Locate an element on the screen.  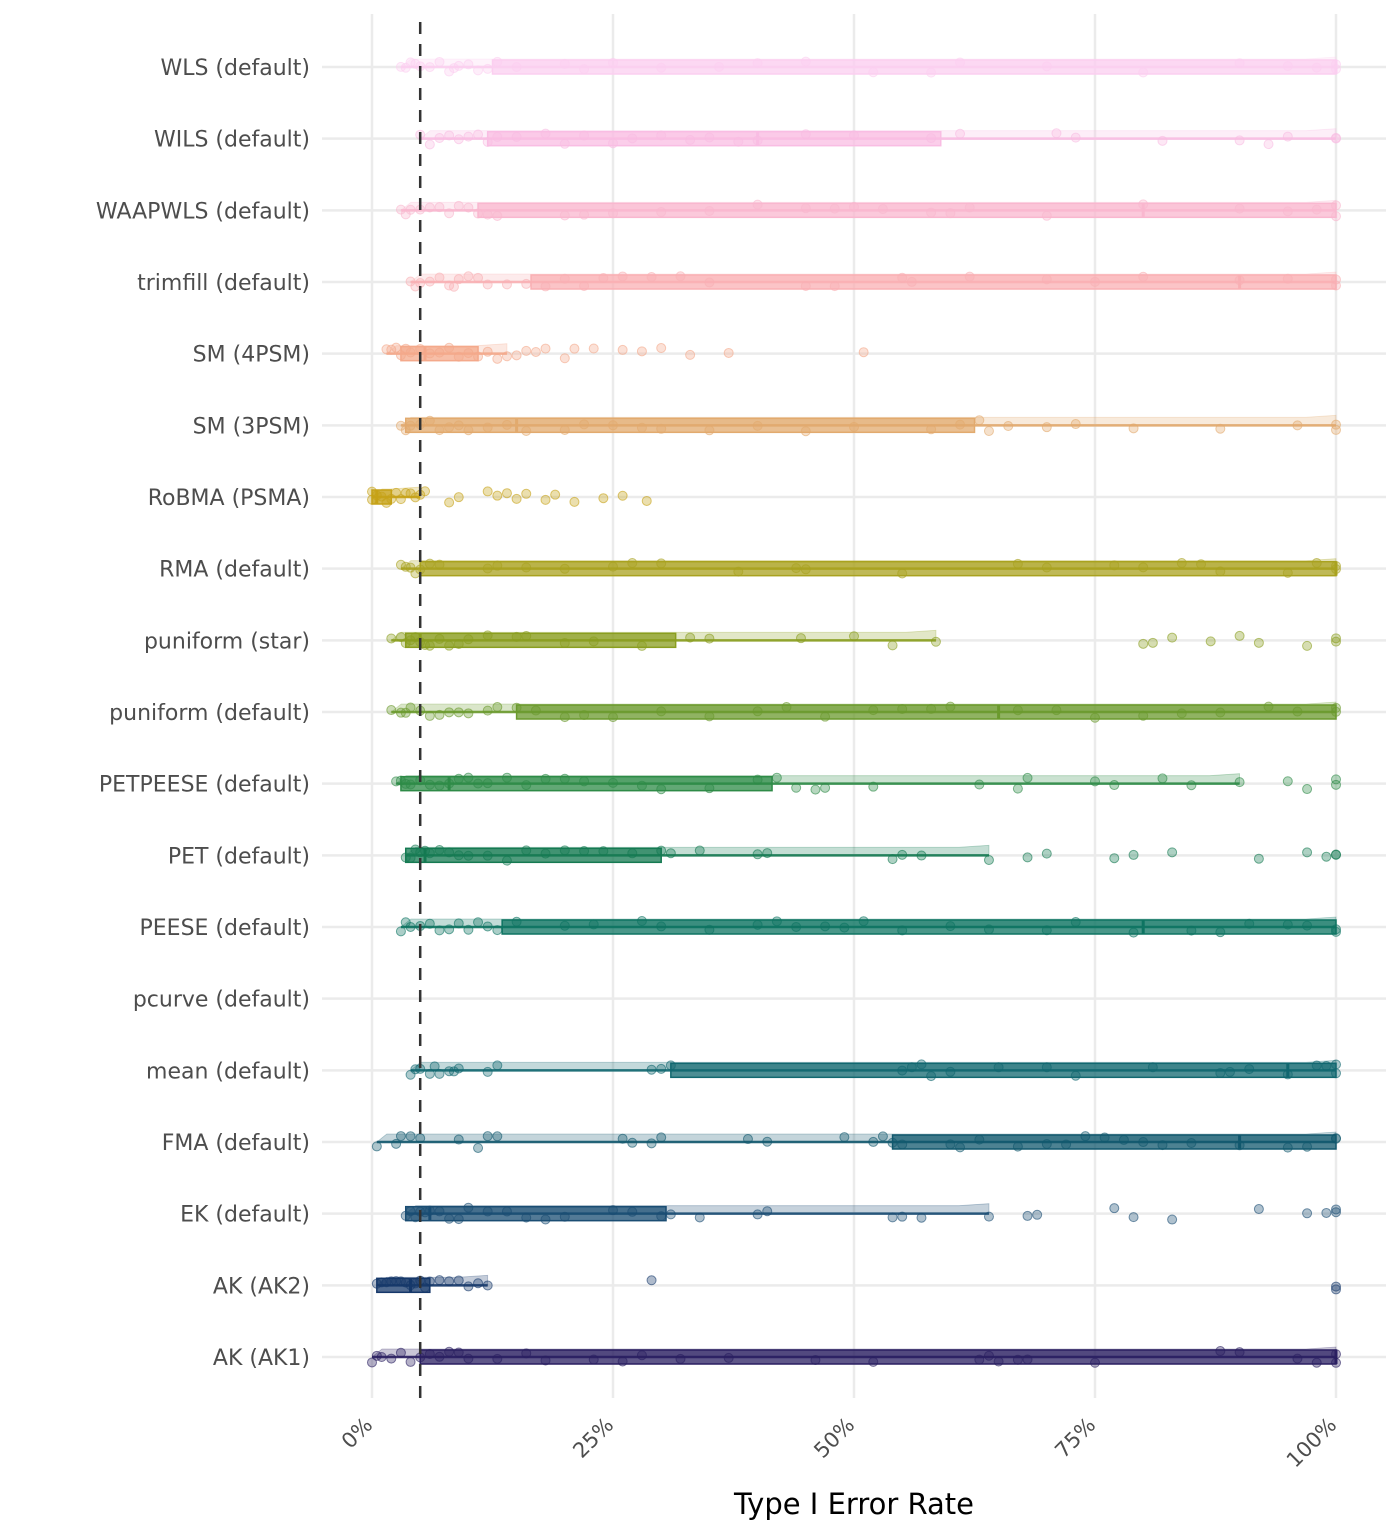
x-tick-label: 0% is located at coordinates (357, 1433).